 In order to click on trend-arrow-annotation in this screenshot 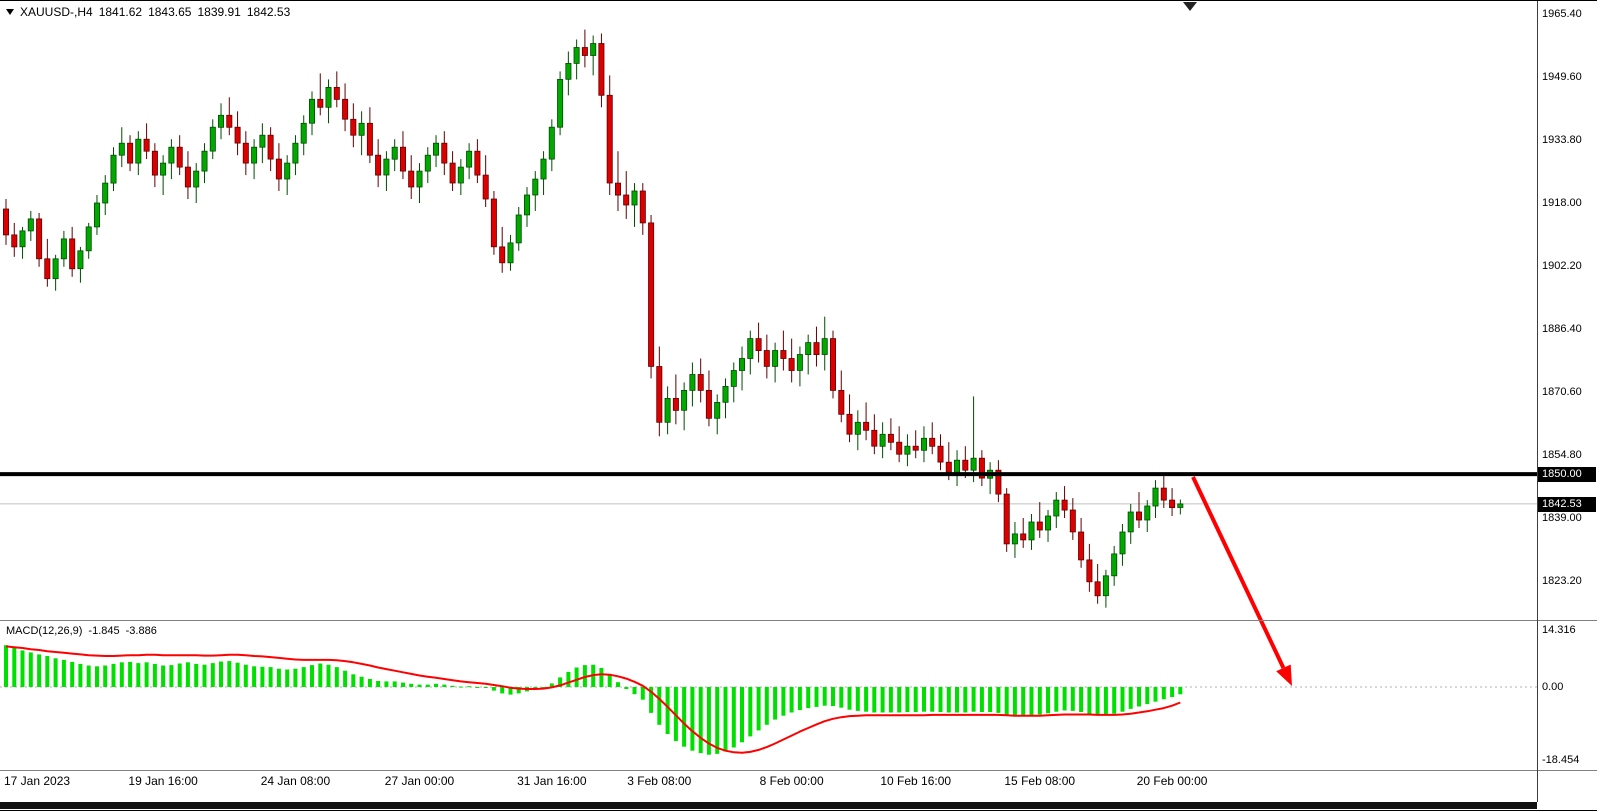, I will do `click(1241, 581)`.